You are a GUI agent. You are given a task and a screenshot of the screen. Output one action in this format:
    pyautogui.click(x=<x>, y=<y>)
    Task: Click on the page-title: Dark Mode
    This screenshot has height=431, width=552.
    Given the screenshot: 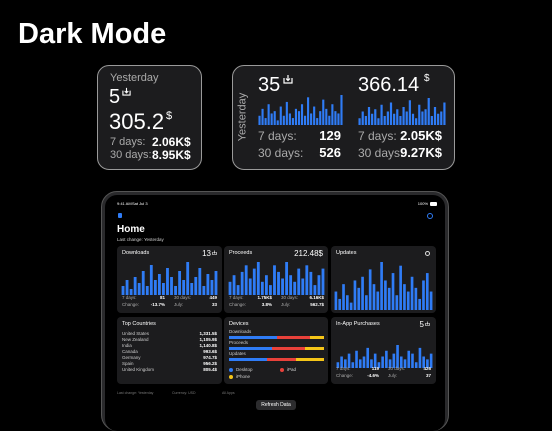 What is the action you would take?
    pyautogui.click(x=92, y=34)
    